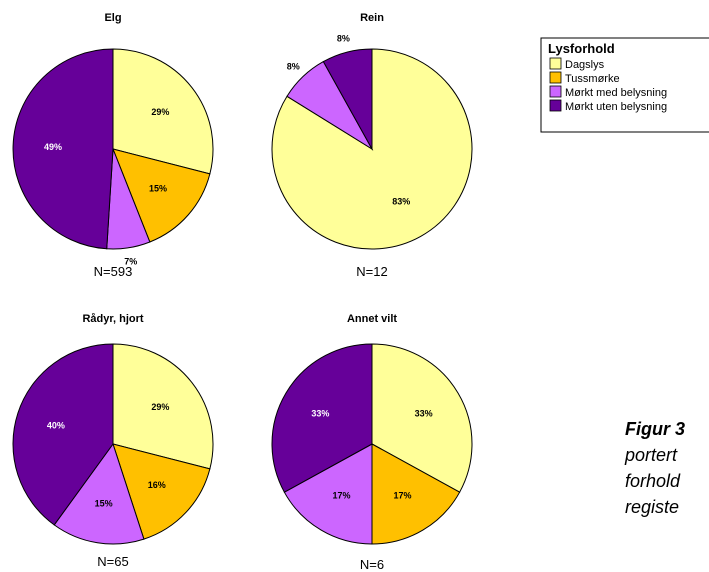 This screenshot has height=572, width=709. I want to click on pie-annet-vilt: Annet vilt 33% 17% 17% 33% N=6, so click(372, 442).